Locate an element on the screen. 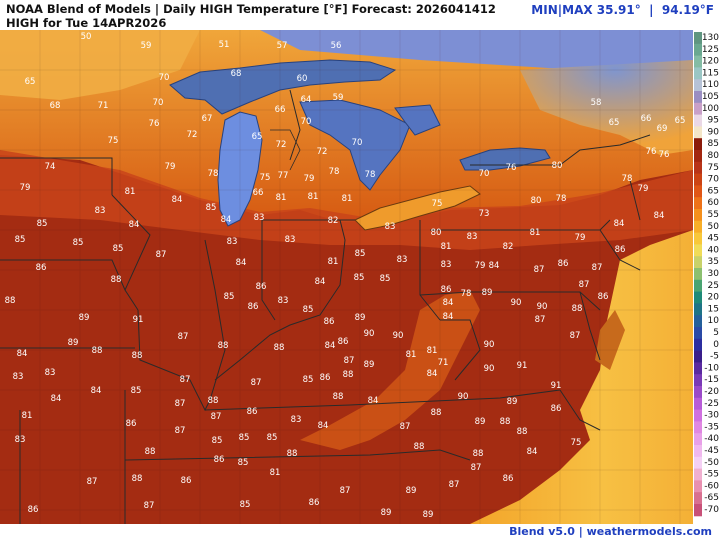 Image resolution: width=720 pixels, height=540 pixels. temperature-label: 59 is located at coordinates (146, 46).